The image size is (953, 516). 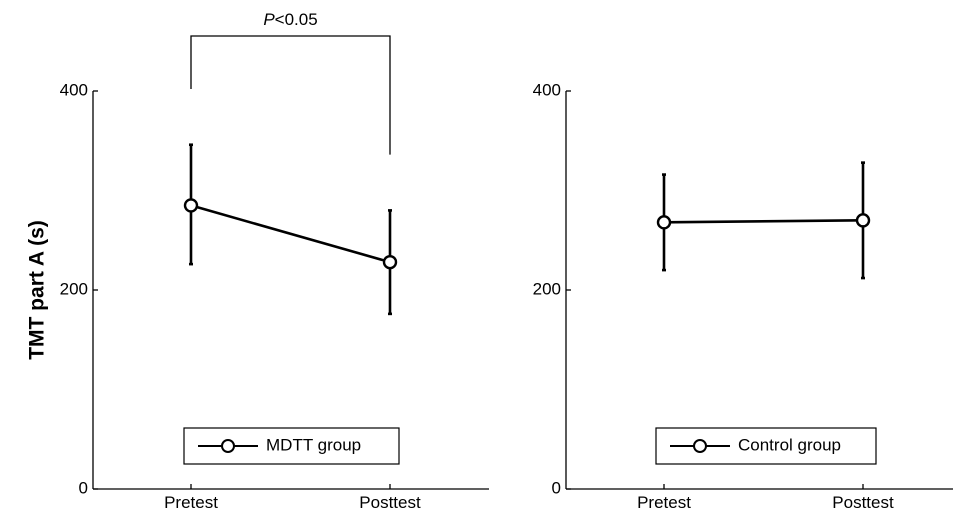 I want to click on p-symbol: P, so click(x=269, y=19).